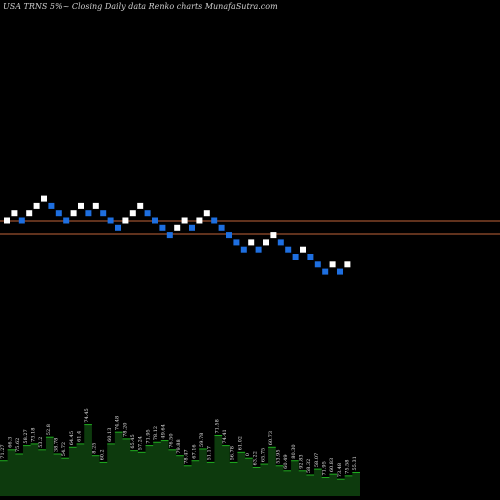  I want to click on volume-label: 65.45, so click(133, 441).